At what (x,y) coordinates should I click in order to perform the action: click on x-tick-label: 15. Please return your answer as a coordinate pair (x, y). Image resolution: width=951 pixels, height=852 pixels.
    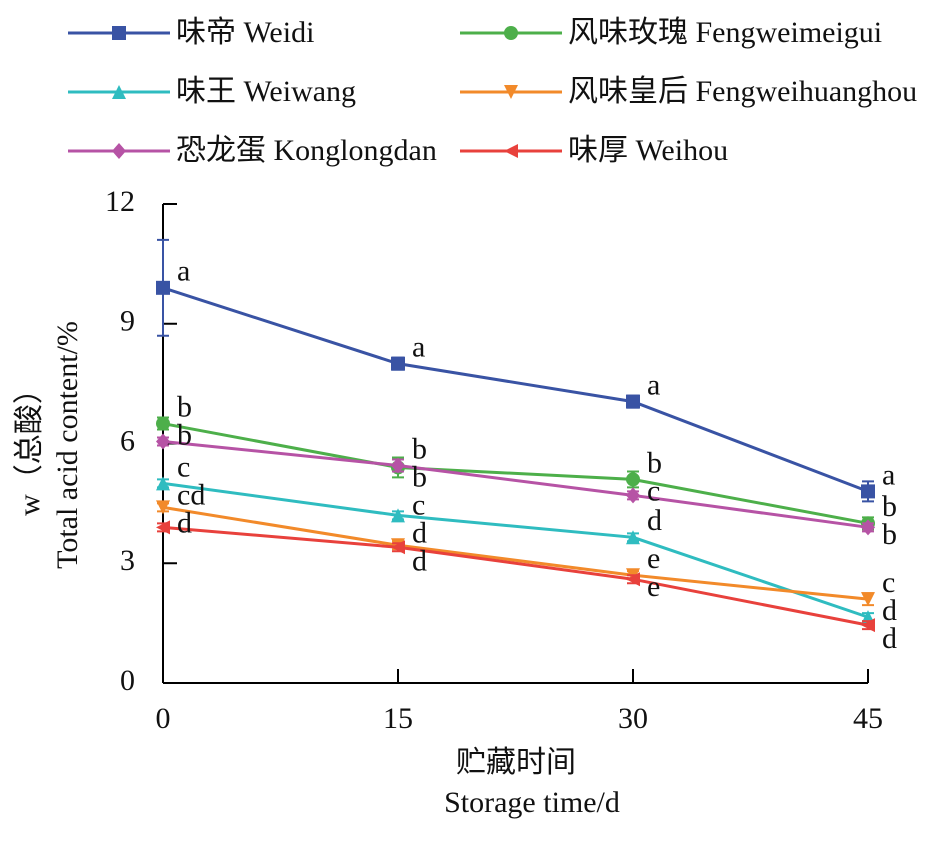
    Looking at the image, I should click on (398, 718).